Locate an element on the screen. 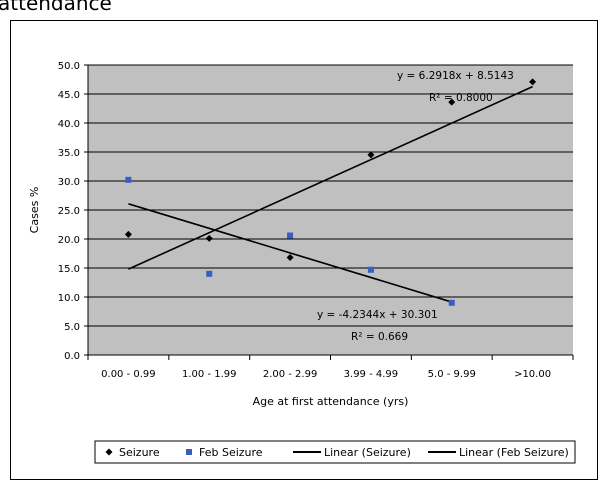 The width and height of the screenshot is (608, 480). x-tick-label: 2.00 - 2.99 is located at coordinates (290, 374).